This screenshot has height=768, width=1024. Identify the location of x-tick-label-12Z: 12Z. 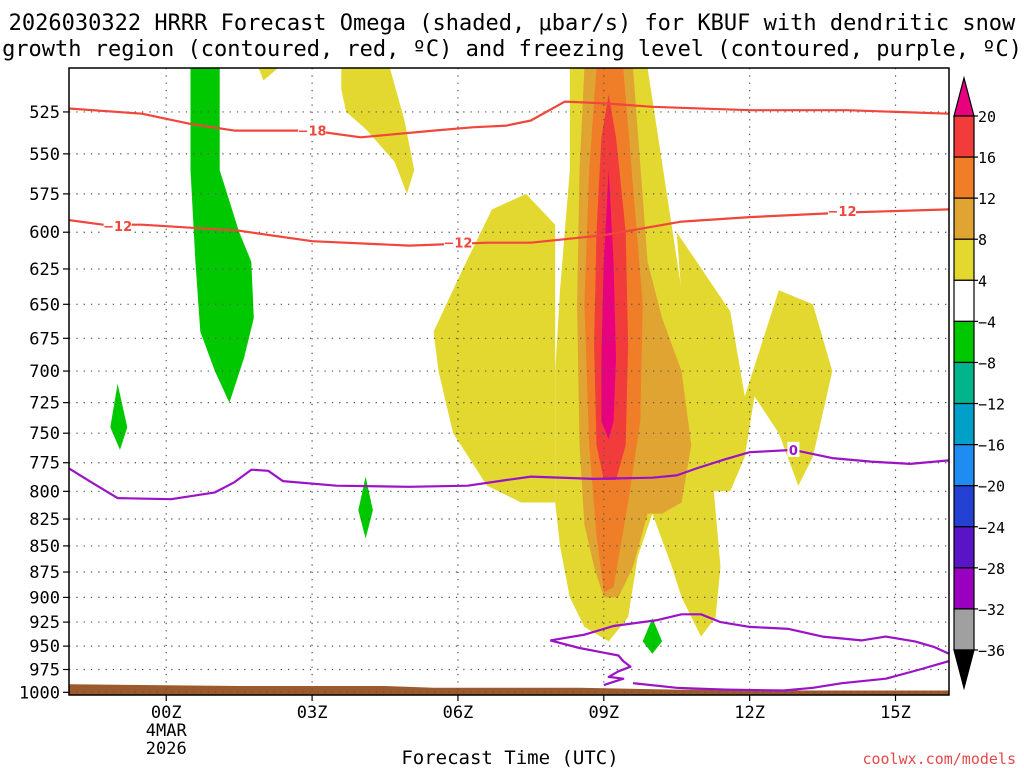
(749, 713).